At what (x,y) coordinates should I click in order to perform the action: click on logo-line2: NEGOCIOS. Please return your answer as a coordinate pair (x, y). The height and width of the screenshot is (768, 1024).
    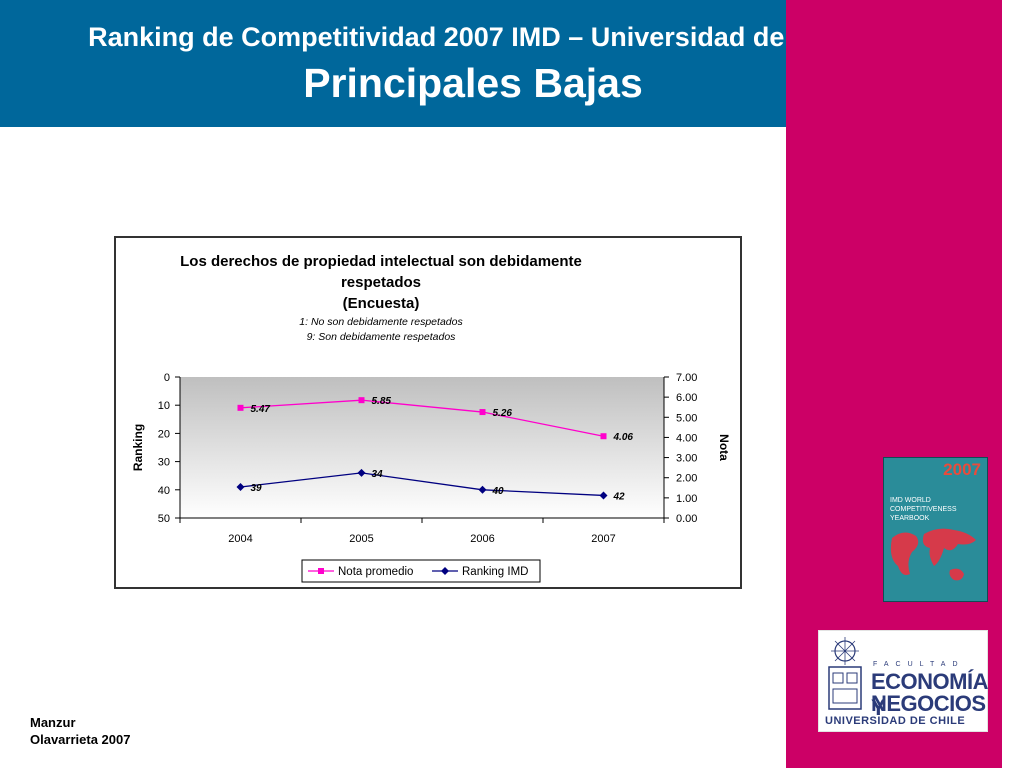
    Looking at the image, I should click on (928, 703).